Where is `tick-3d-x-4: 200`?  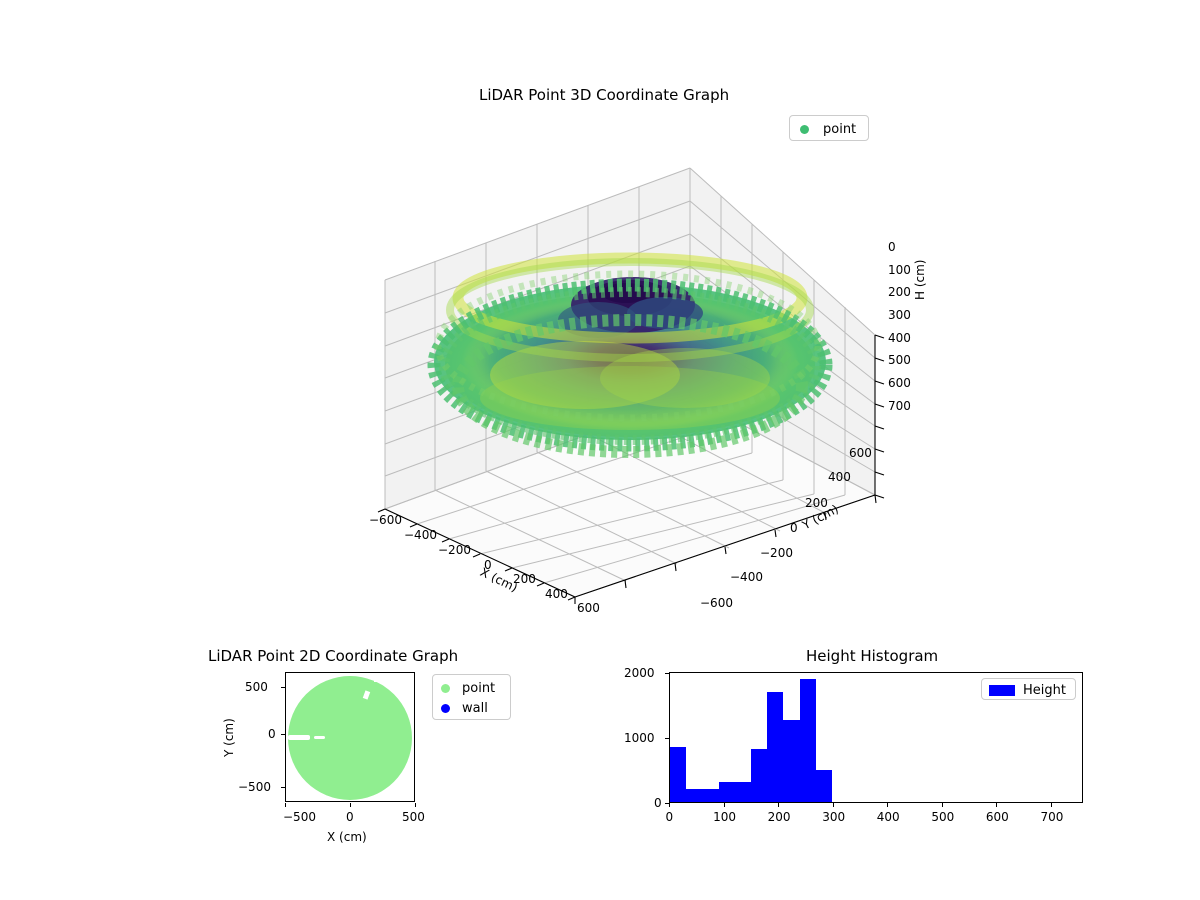
tick-3d-x-4: 200 is located at coordinates (524, 579).